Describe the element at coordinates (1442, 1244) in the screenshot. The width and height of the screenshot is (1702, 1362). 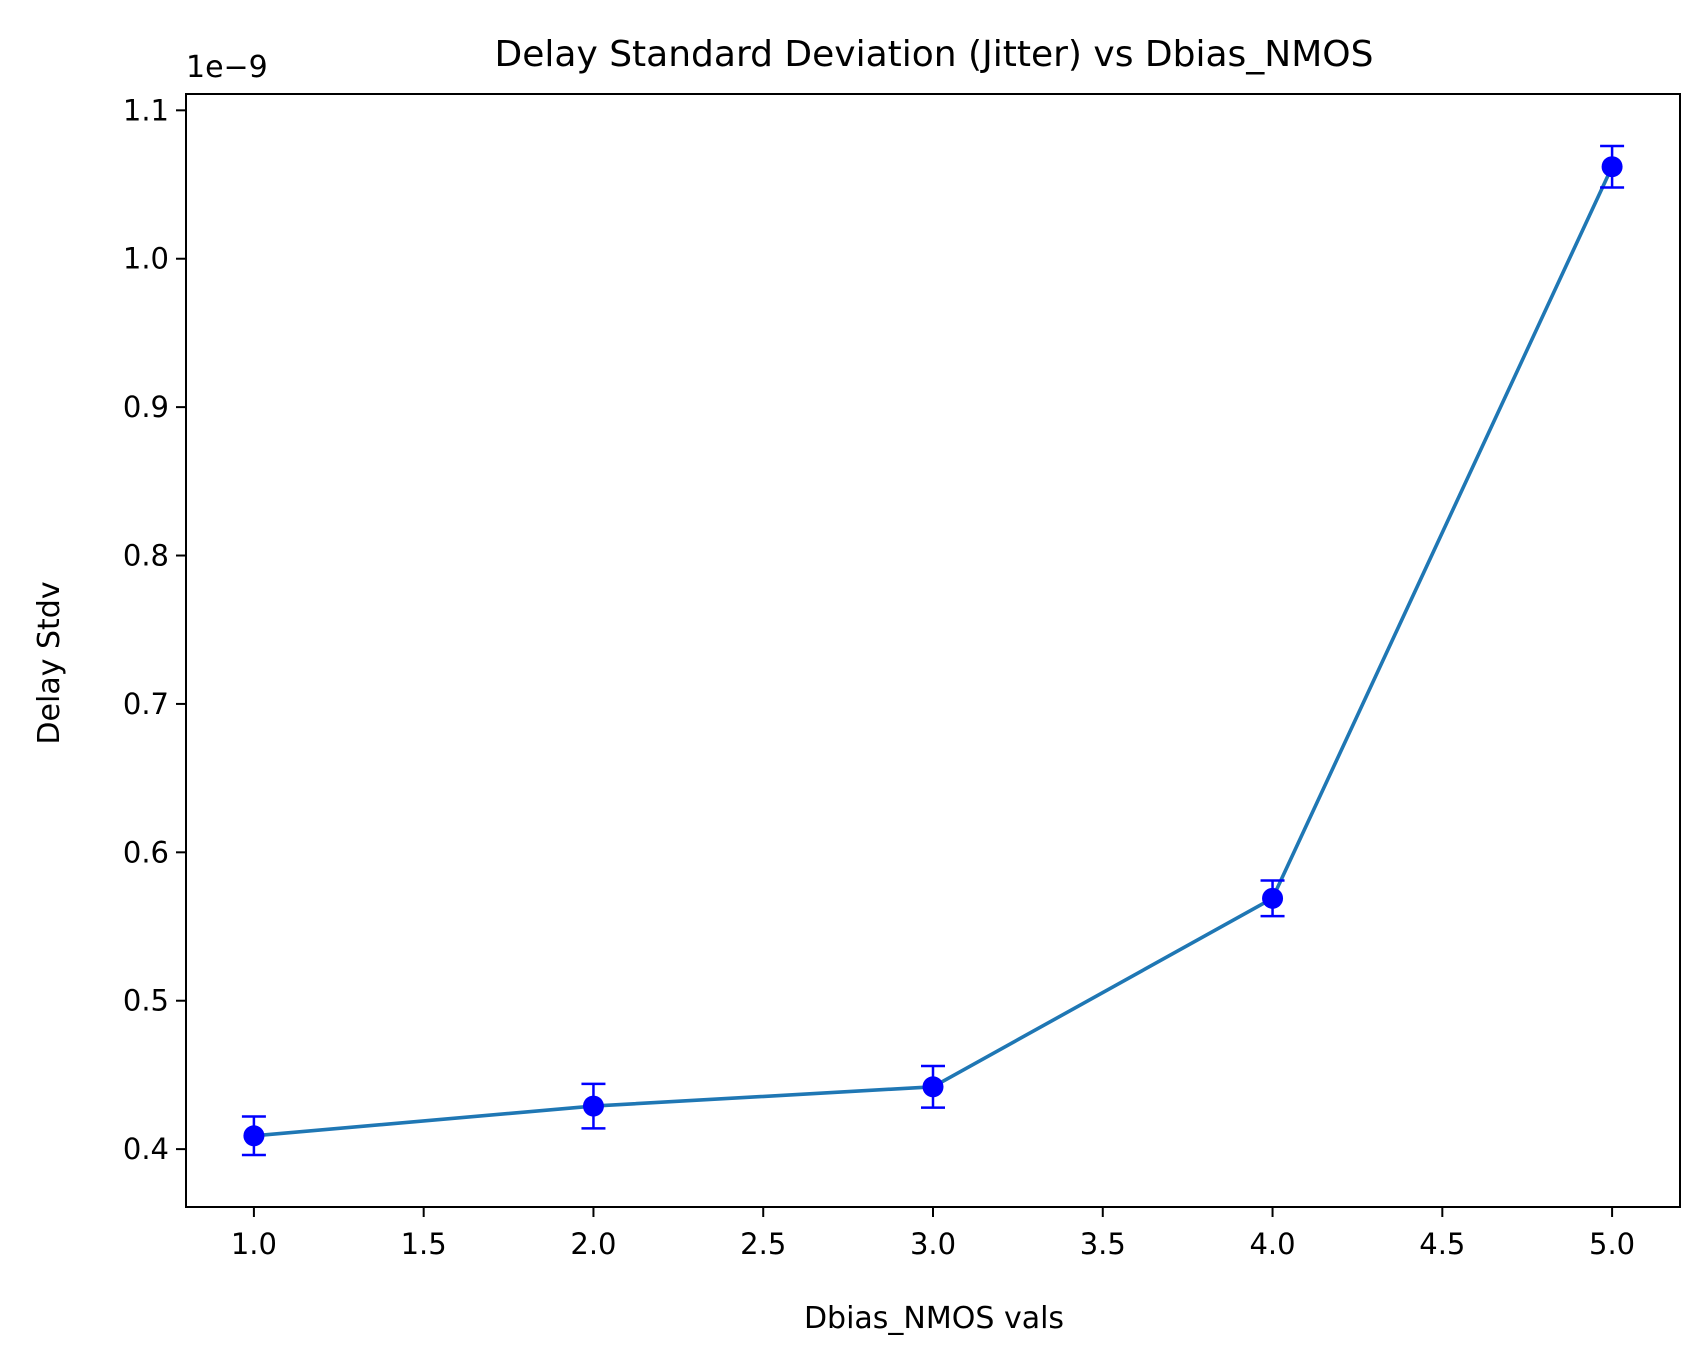
I see `x-tick-label: 4.5` at that location.